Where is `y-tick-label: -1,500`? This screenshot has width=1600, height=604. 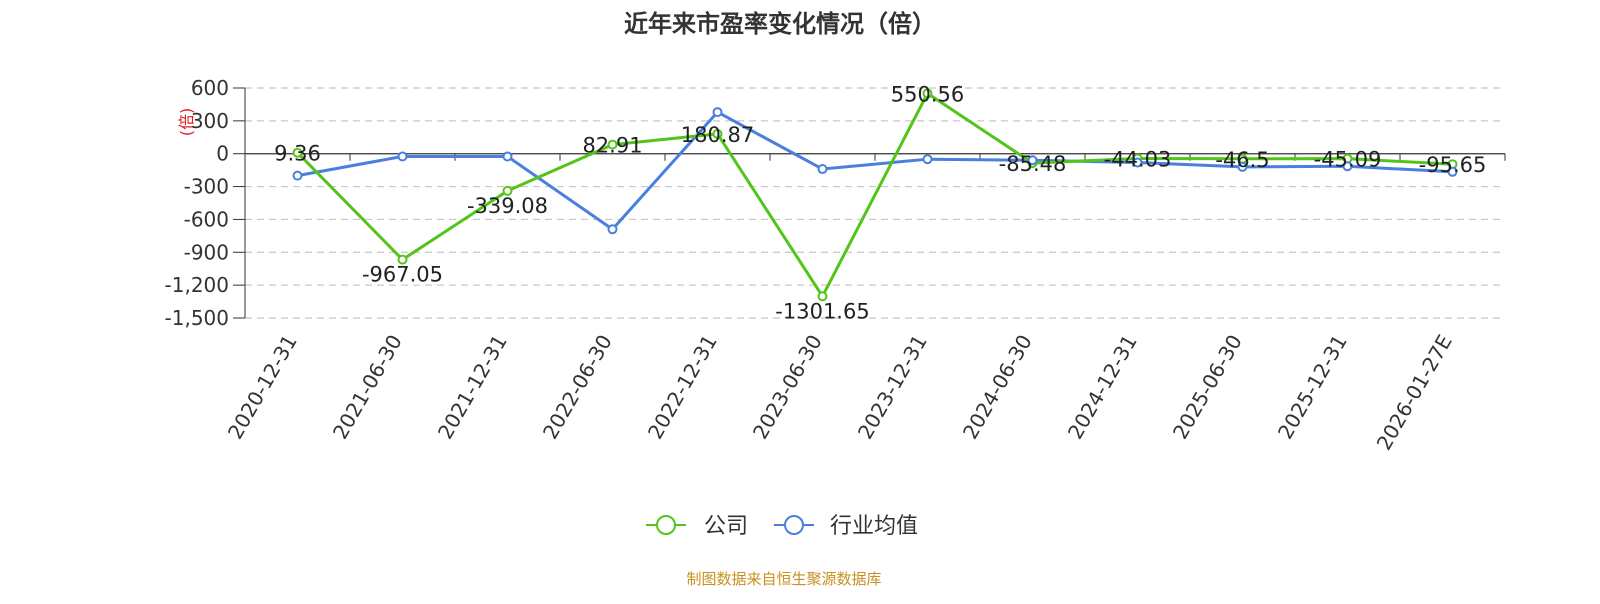 y-tick-label: -1,500 is located at coordinates (197, 318).